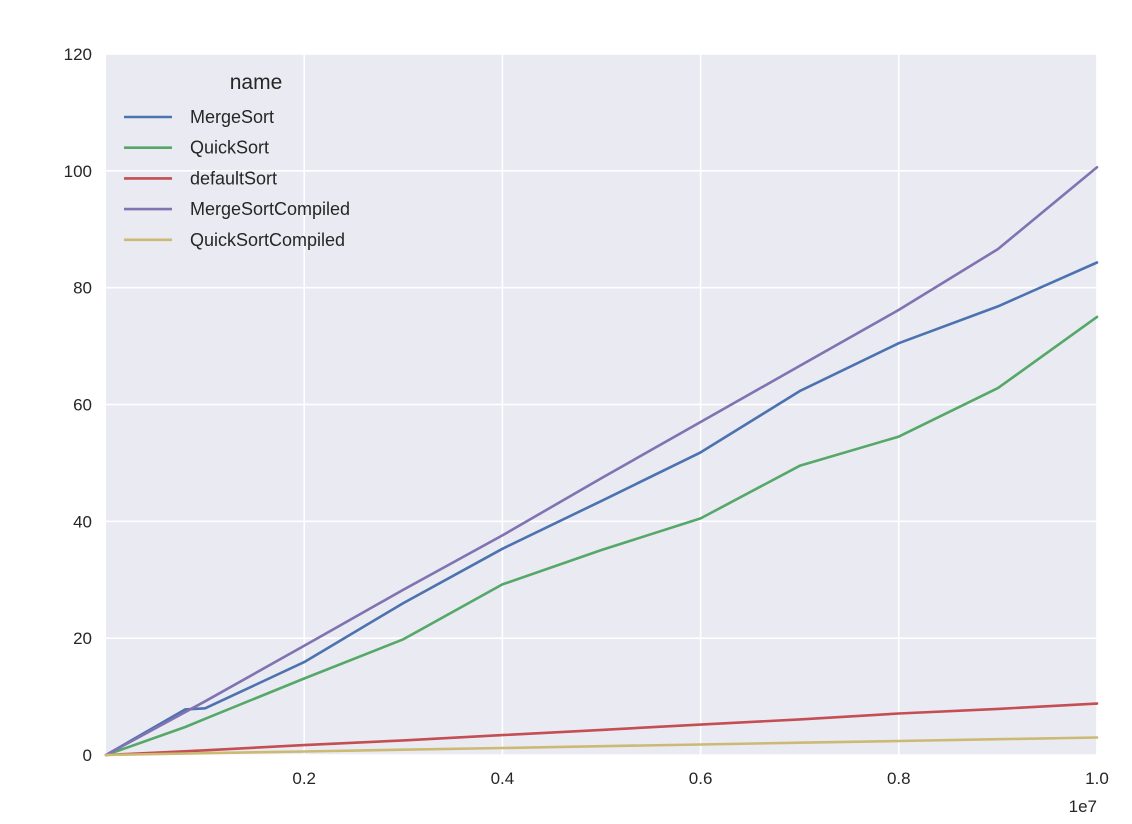 The width and height of the screenshot is (1132, 824). Describe the element at coordinates (233, 178) in the screenshot. I see `legend-label: defaultSort` at that location.